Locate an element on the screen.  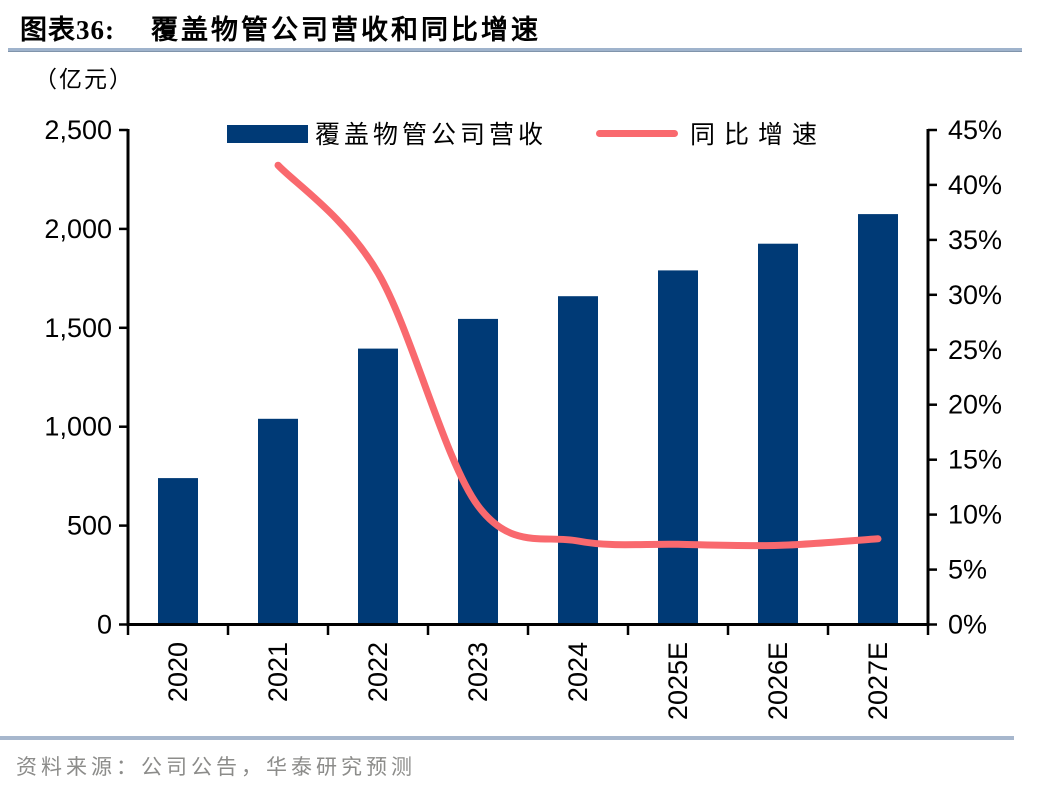
x-tick-label: 2022 is located at coordinates (378, 672).